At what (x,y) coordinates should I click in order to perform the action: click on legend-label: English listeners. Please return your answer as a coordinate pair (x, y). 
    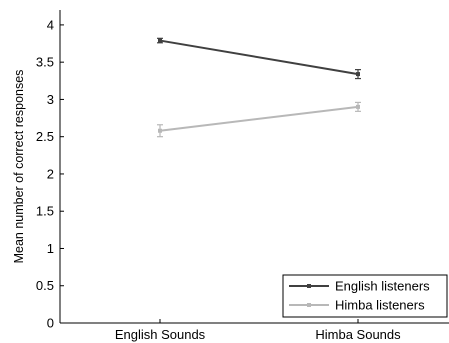
    Looking at the image, I should click on (382, 286).